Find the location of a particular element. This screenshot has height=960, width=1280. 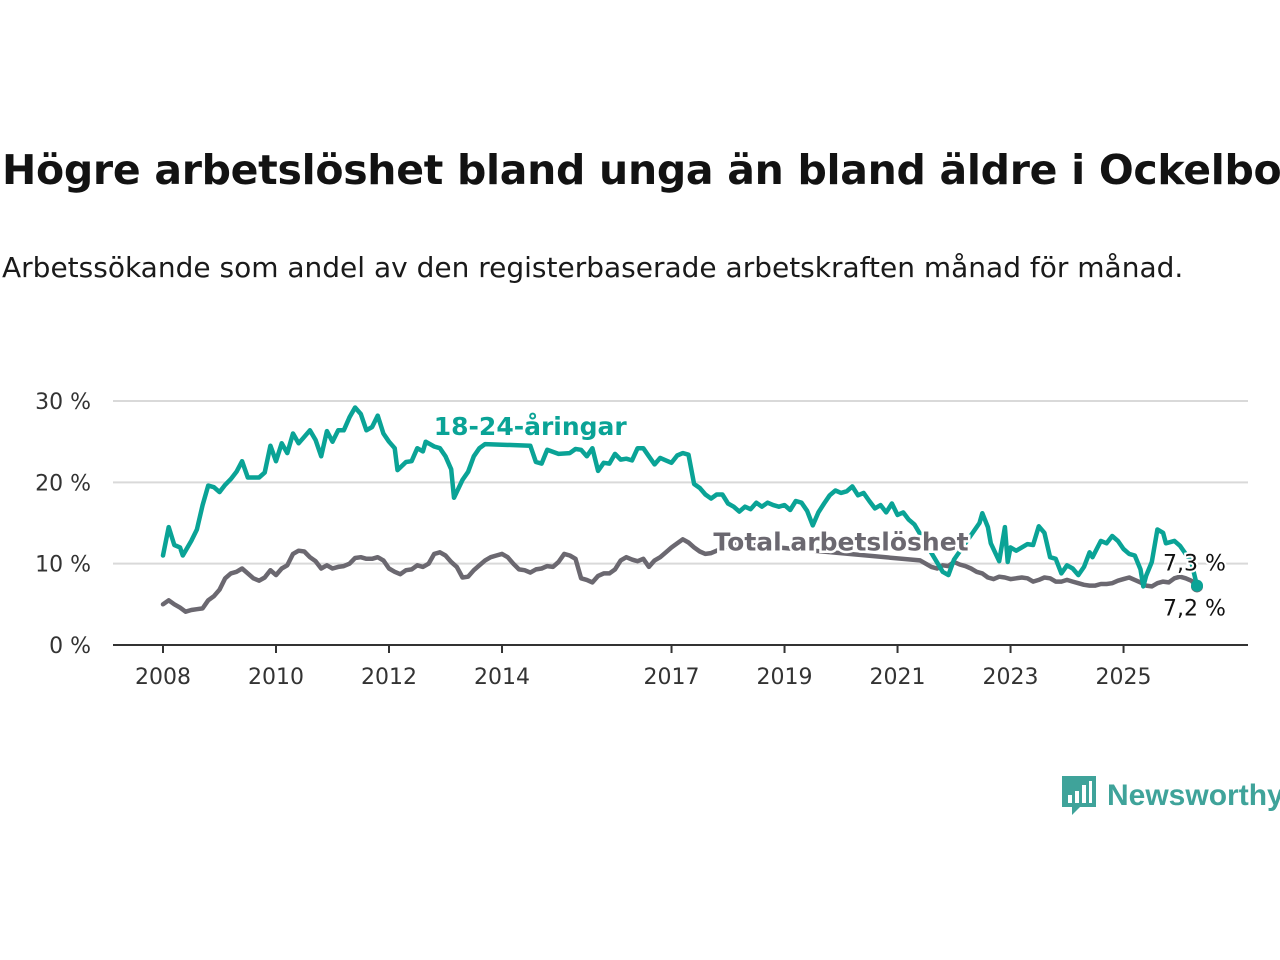

y-tick-label: 30 % is located at coordinates (63, 402).